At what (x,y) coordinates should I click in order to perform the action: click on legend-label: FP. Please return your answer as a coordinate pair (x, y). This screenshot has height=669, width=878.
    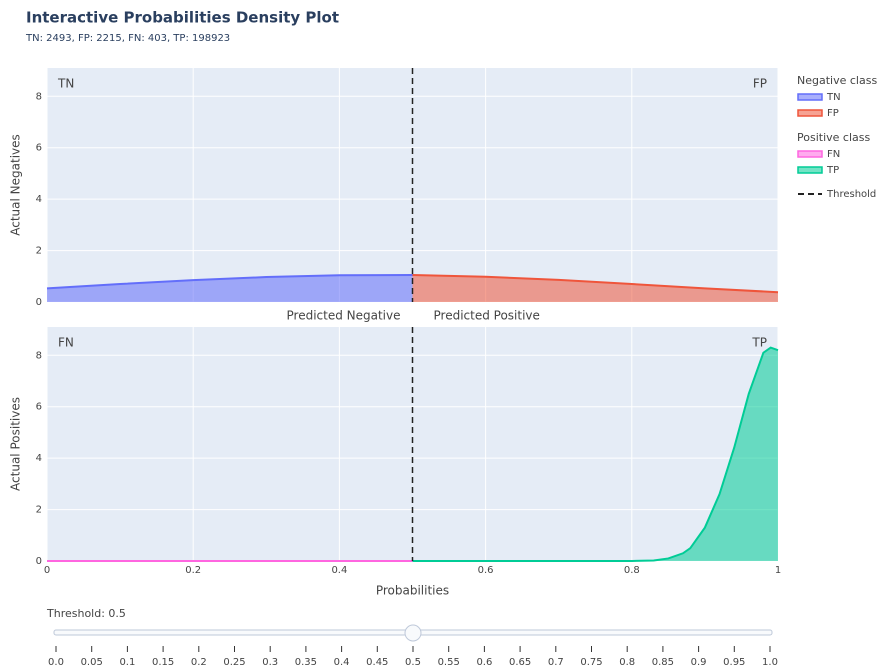
    Looking at the image, I should click on (833, 113).